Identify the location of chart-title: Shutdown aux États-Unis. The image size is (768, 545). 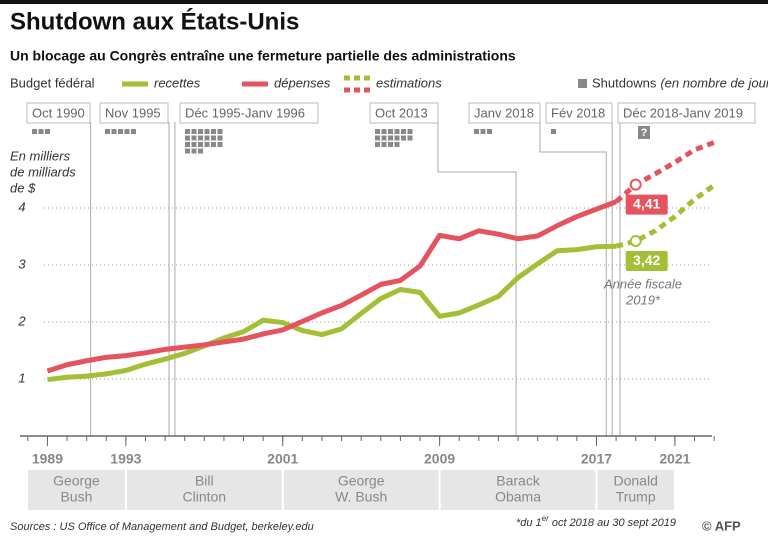
(154, 21).